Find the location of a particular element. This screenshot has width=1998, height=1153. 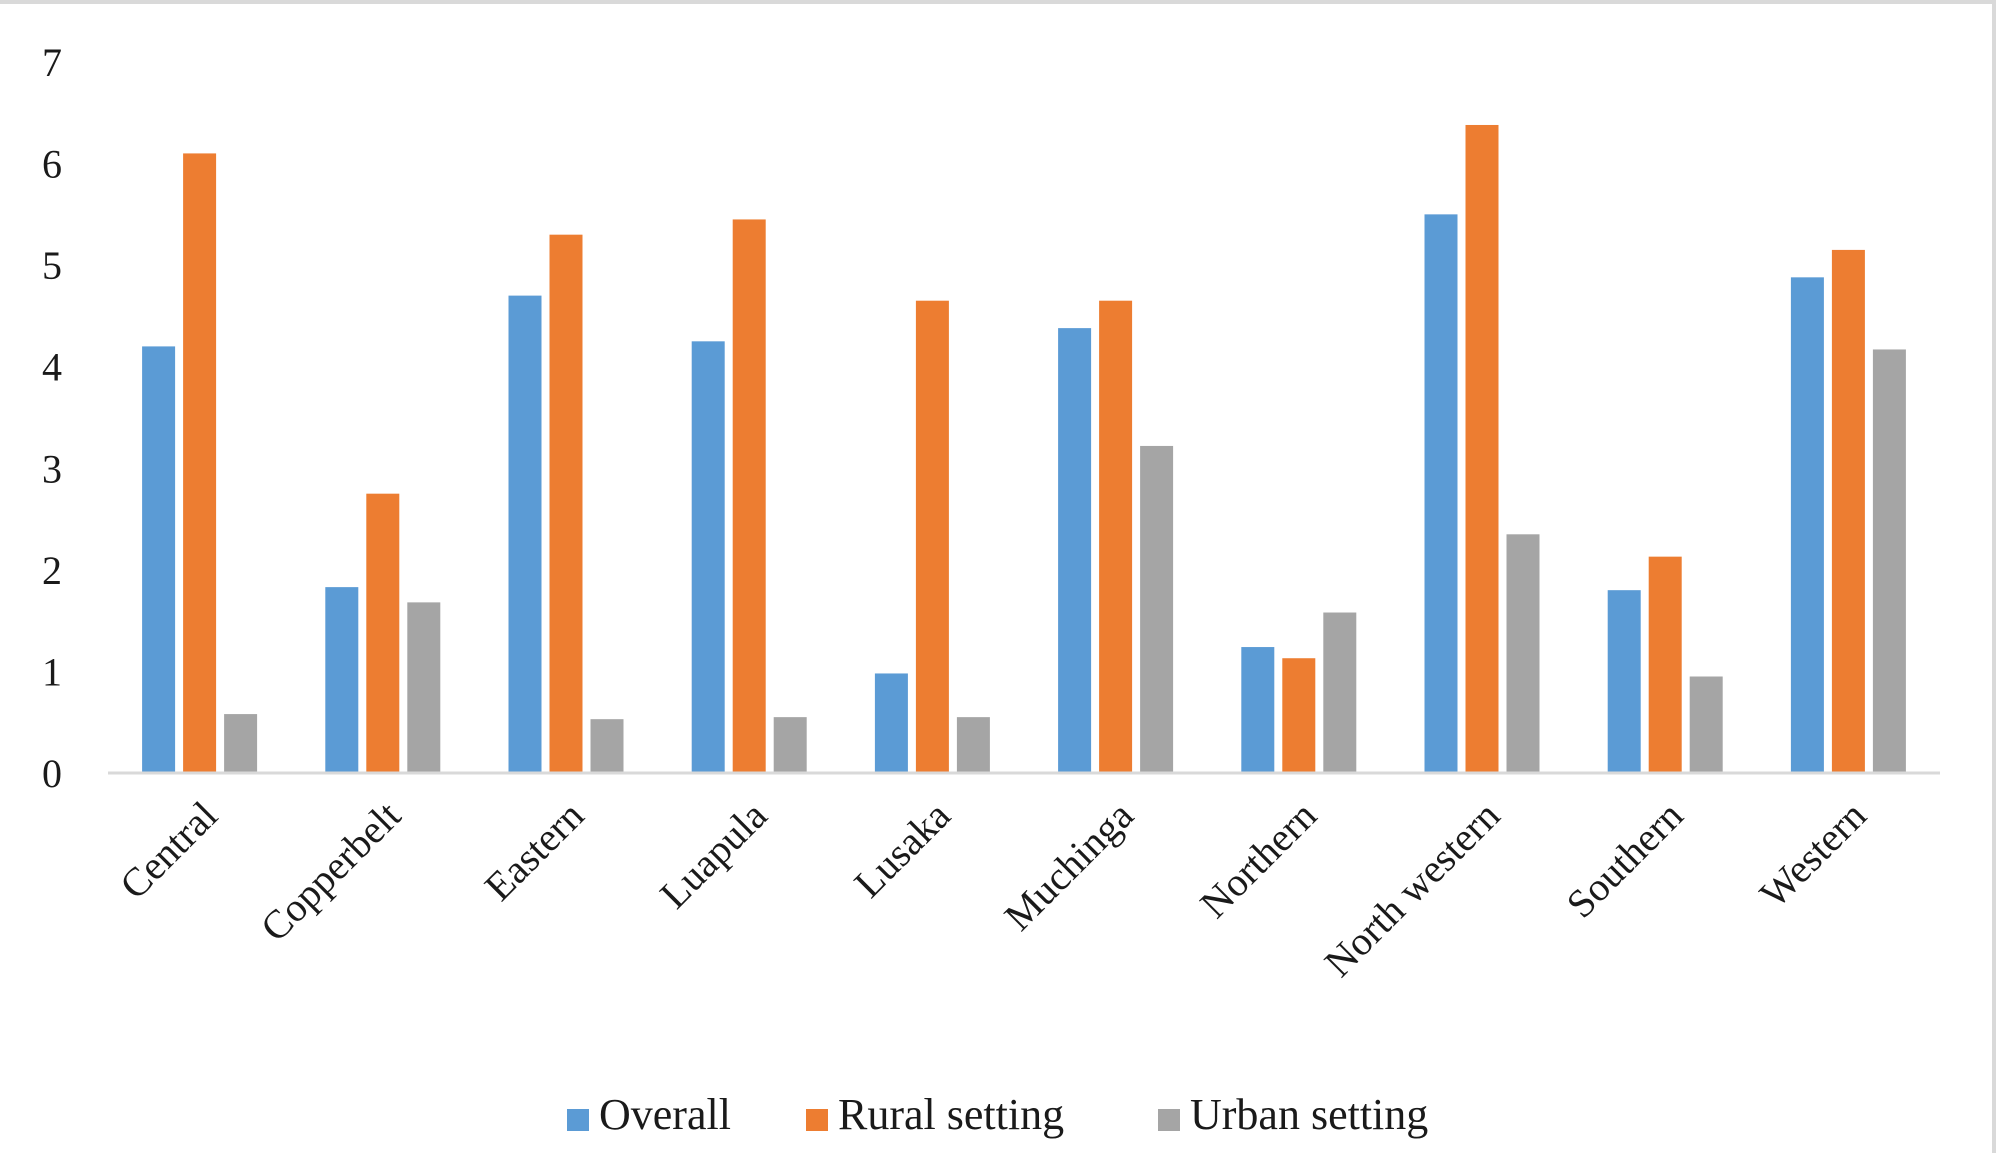

x-tick-label: Central is located at coordinates (168, 850).